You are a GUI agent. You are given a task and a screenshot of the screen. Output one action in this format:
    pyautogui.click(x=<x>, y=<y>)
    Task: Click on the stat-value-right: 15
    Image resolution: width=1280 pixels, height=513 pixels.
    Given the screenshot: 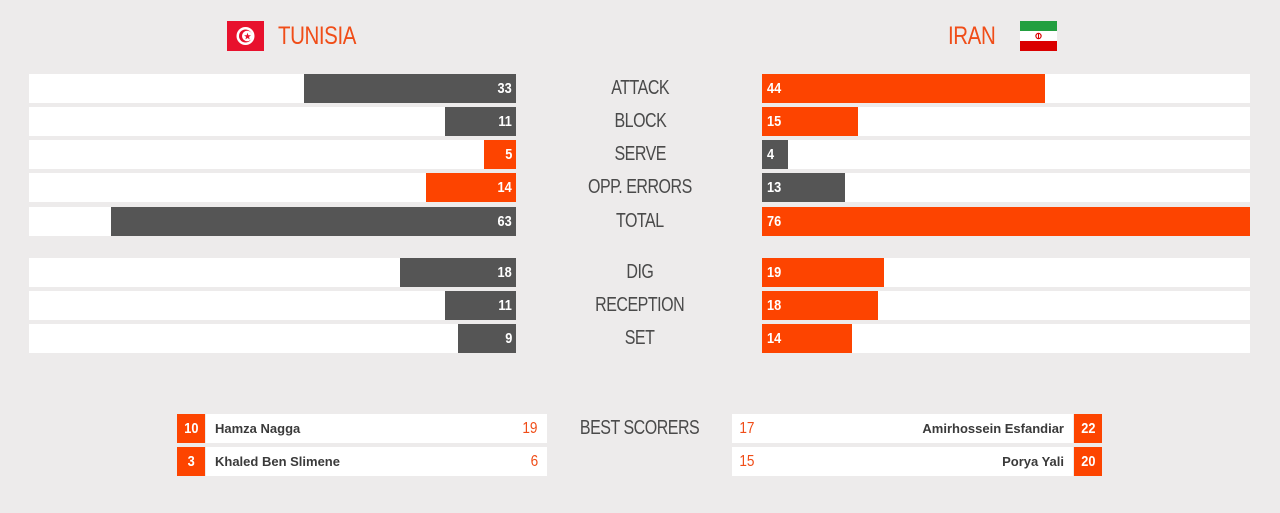 What is the action you would take?
    pyautogui.click(x=774, y=121)
    